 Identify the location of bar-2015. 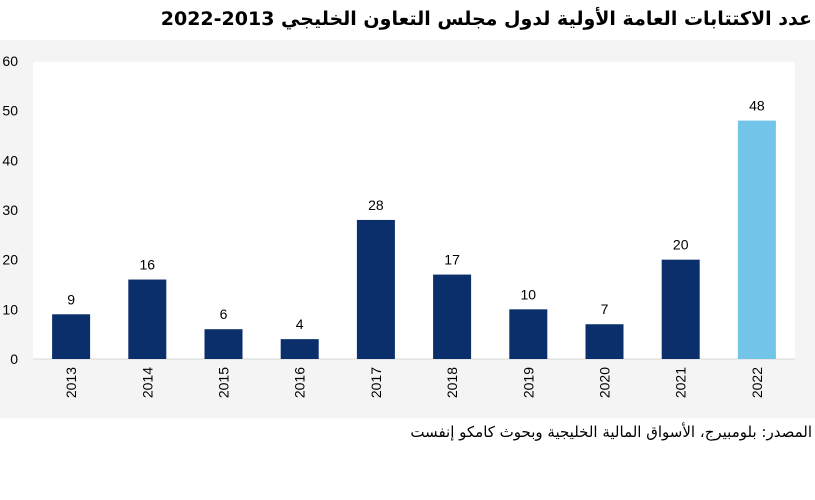
(223, 344).